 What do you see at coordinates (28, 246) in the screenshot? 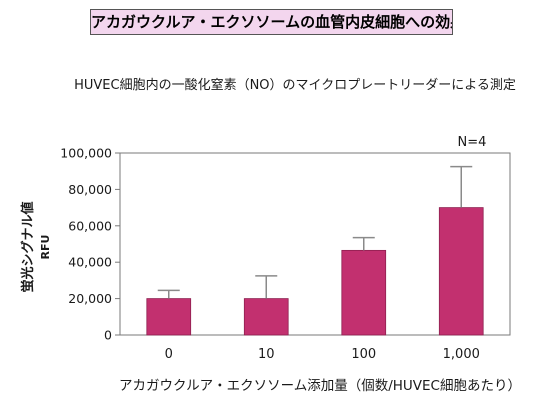
I see `y-axis-label: 蛍光シグナル値` at bounding box center [28, 246].